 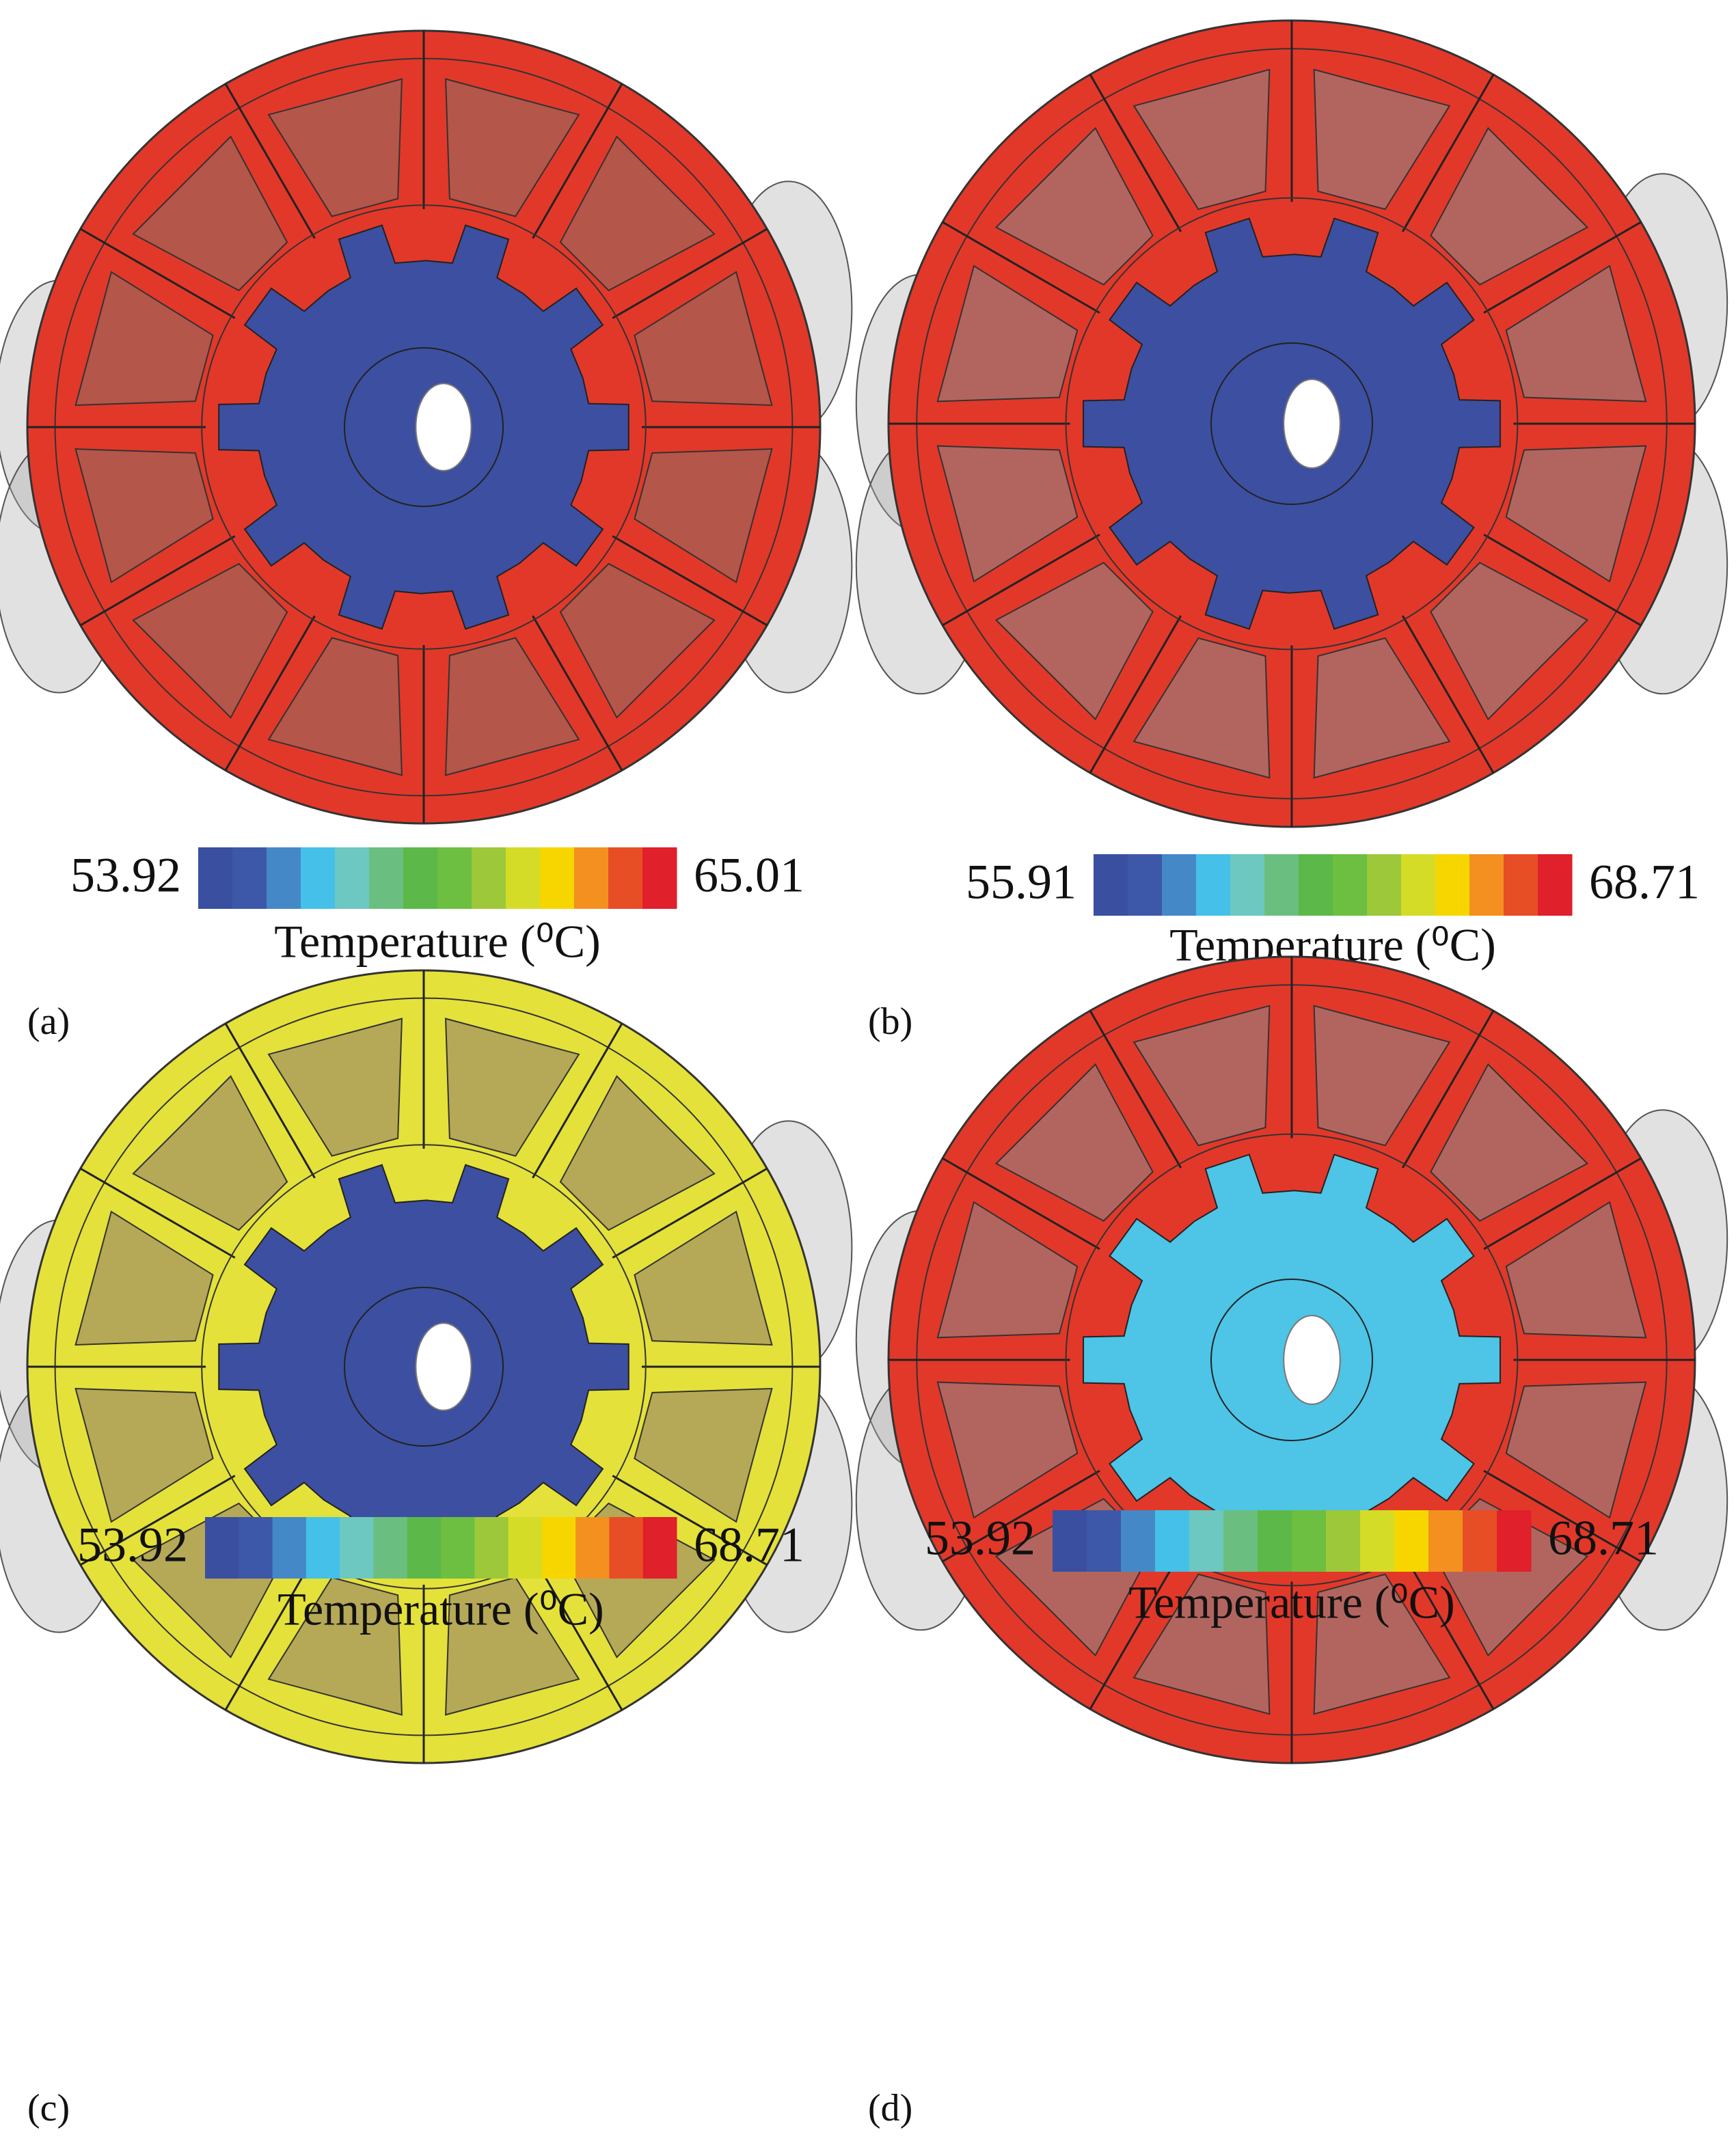 I want to click on colorbar-max: 68.71, so click(x=1644, y=882).